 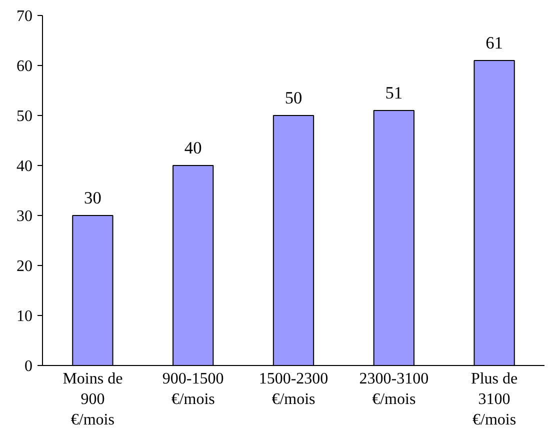 I want to click on data-label: 40, so click(x=193, y=148).